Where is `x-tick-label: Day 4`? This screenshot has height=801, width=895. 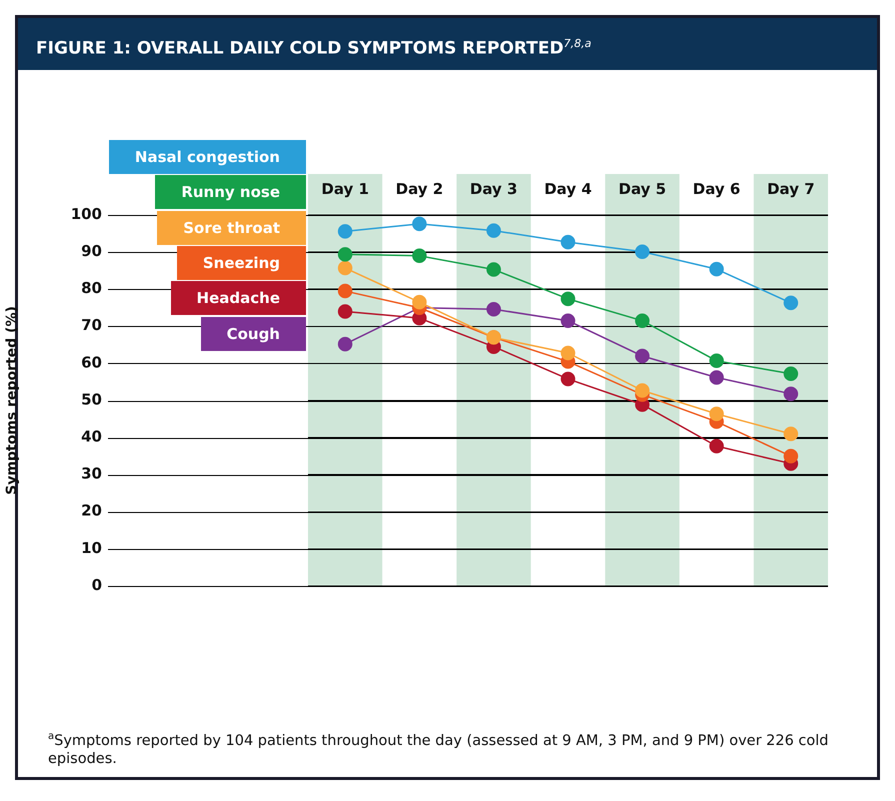
x-tick-label: Day 4 is located at coordinates (568, 189).